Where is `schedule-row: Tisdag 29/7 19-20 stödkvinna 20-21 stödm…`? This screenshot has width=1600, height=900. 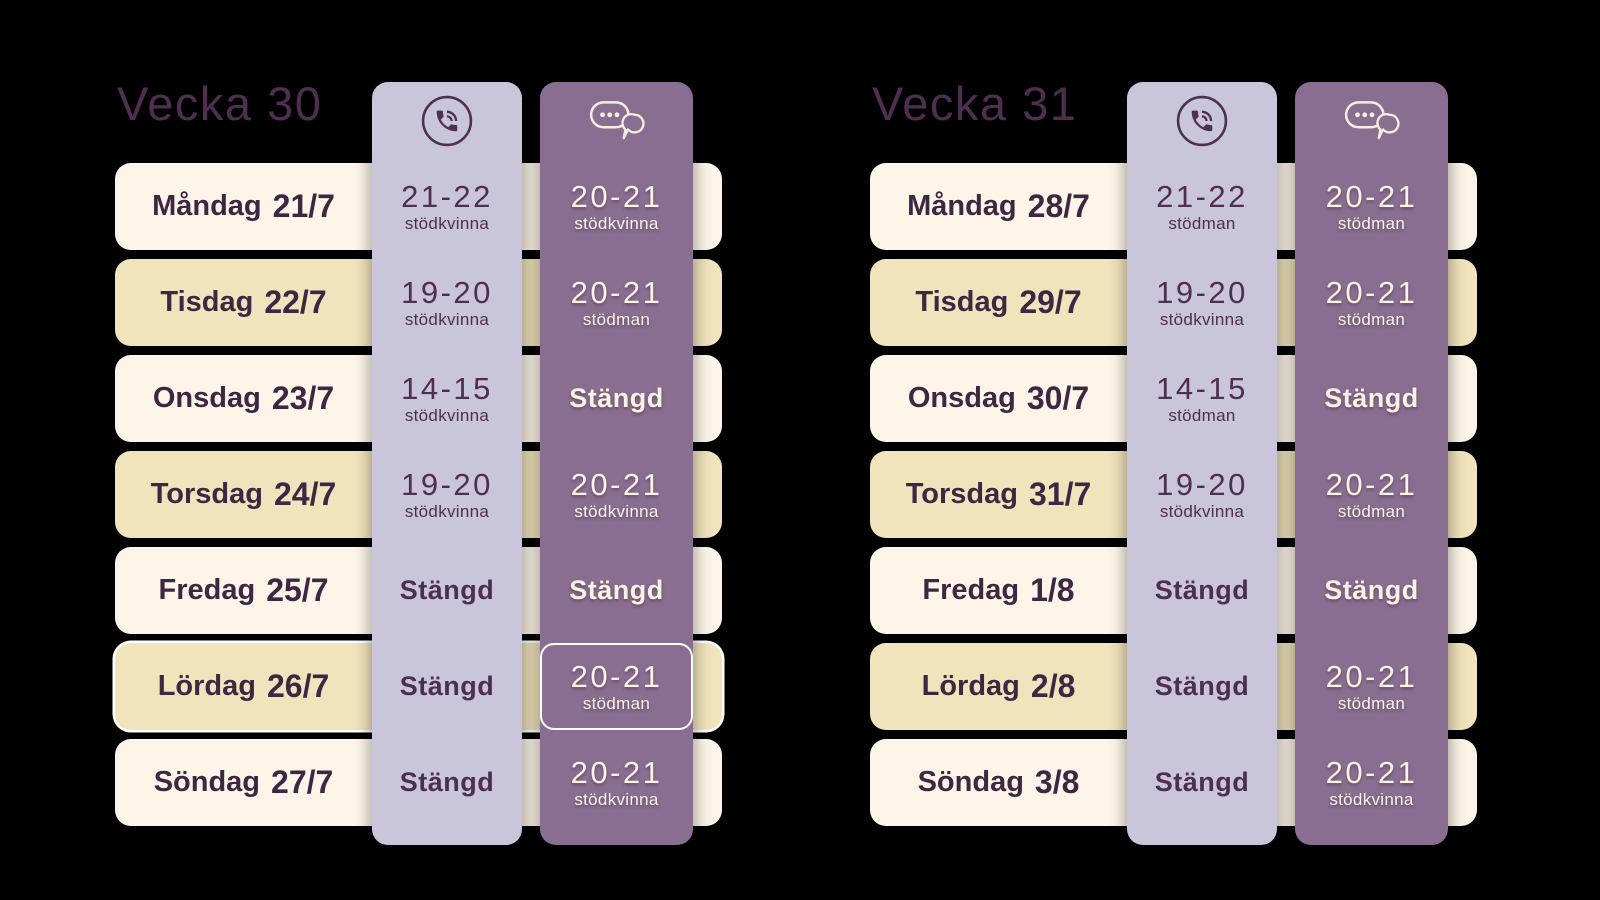 schedule-row: Tisdag 29/7 19-20 stödkvinna 20-21 stödm… is located at coordinates (1173, 302).